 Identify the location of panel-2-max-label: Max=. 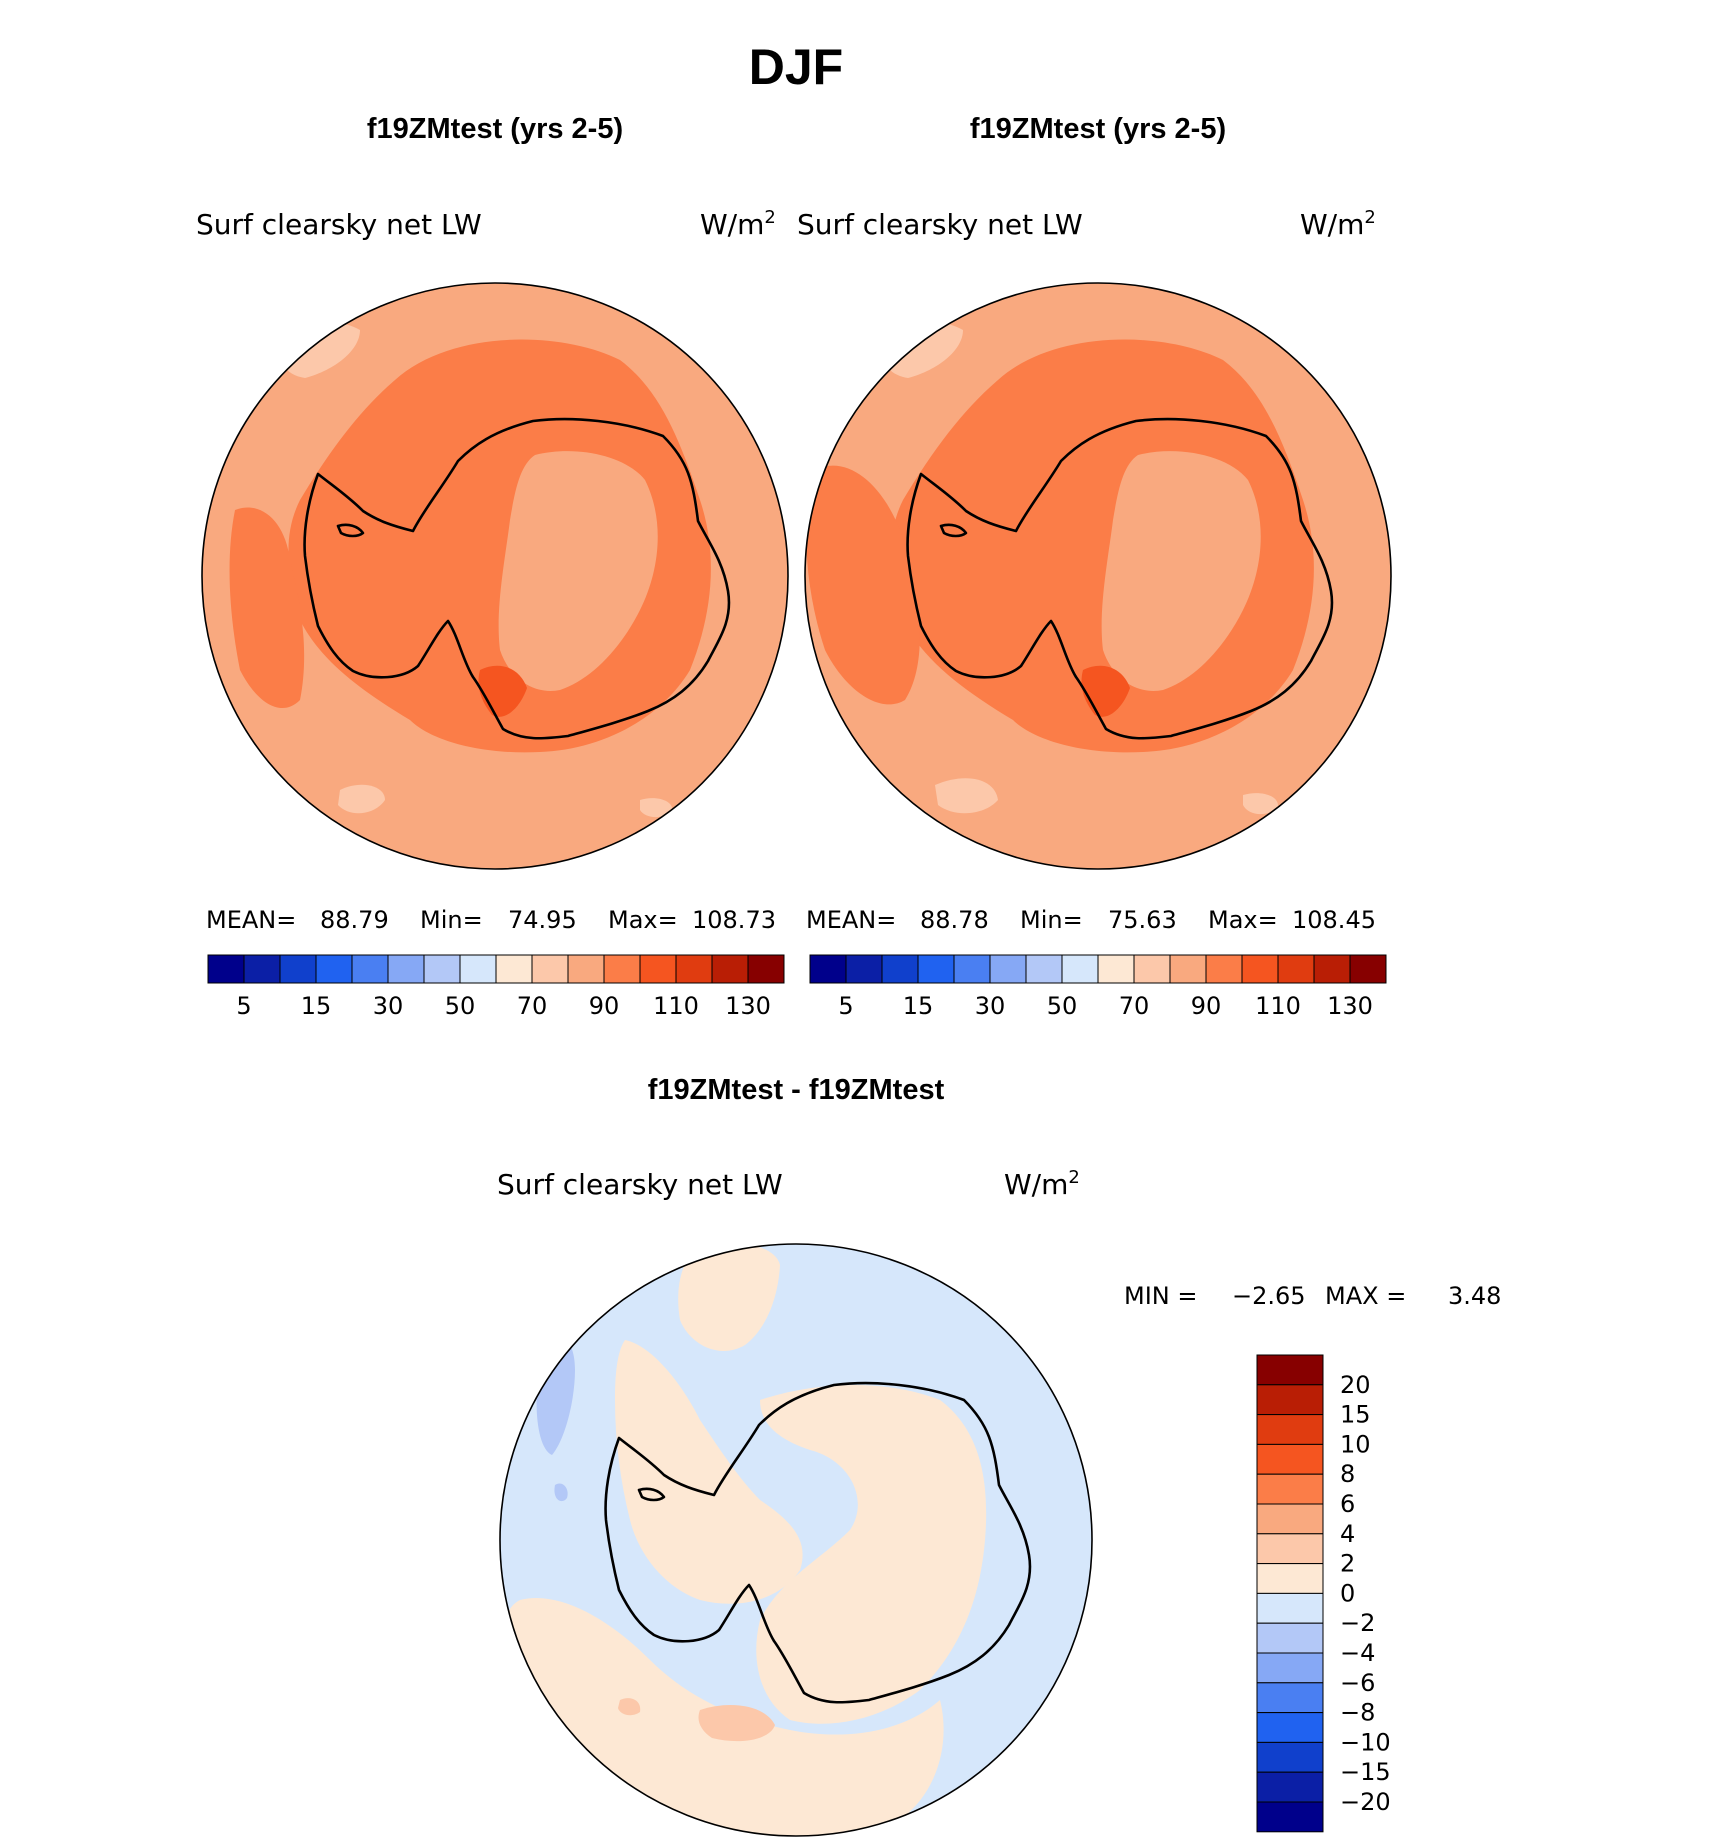
(1243, 920).